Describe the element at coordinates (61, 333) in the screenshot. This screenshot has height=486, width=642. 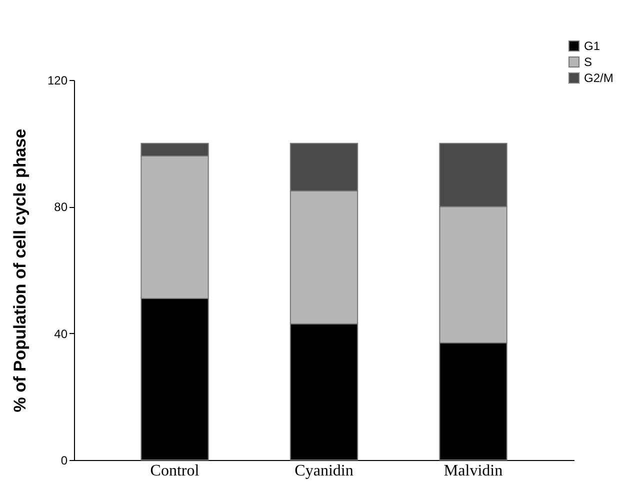
I see `y-tick-label: 40` at that location.